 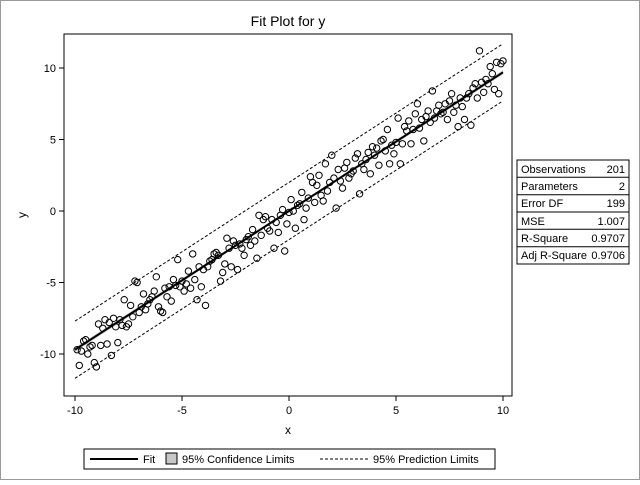 I want to click on stat-value-observations: 201, so click(x=616, y=170).